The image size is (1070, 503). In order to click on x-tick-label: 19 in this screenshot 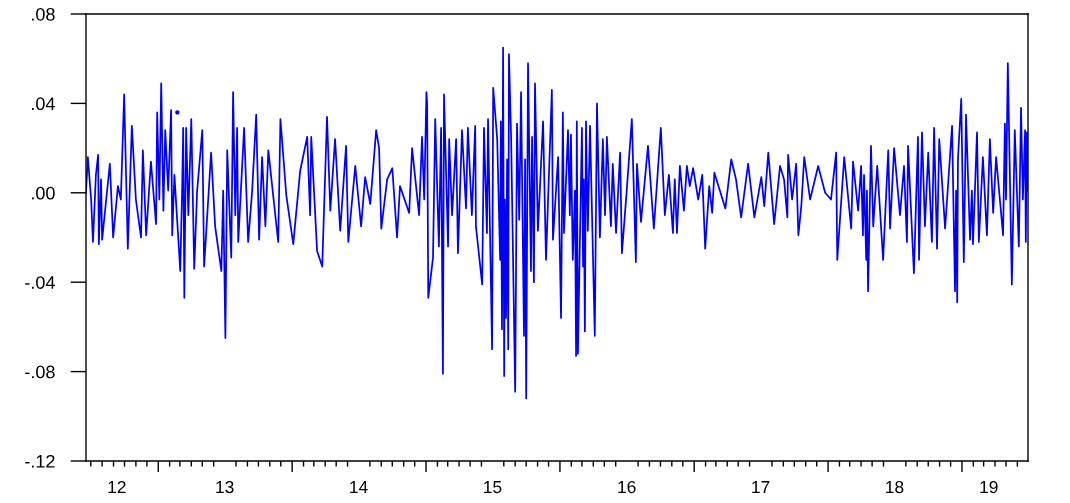, I will do `click(989, 487)`.